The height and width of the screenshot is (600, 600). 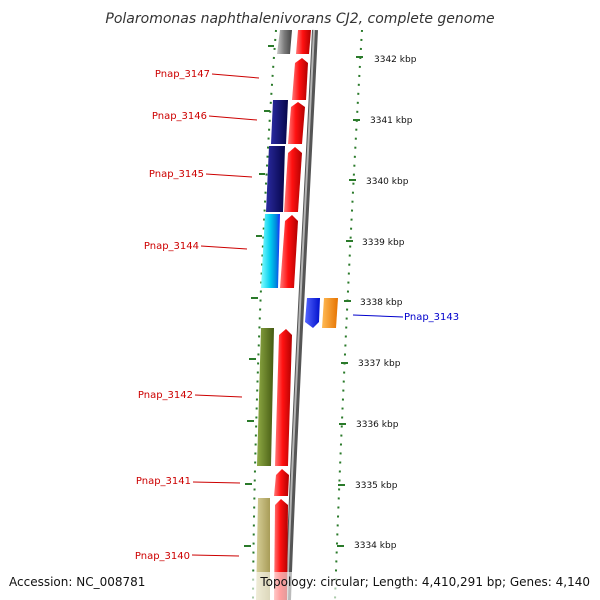 I want to click on kbp-label: 3340 kbp, so click(x=387, y=182).